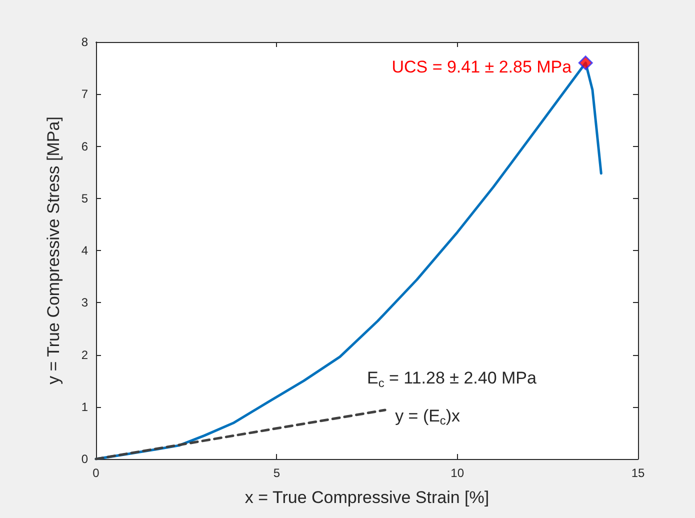  Describe the element at coordinates (84, 146) in the screenshot. I see `y-tick-label: 6` at that location.